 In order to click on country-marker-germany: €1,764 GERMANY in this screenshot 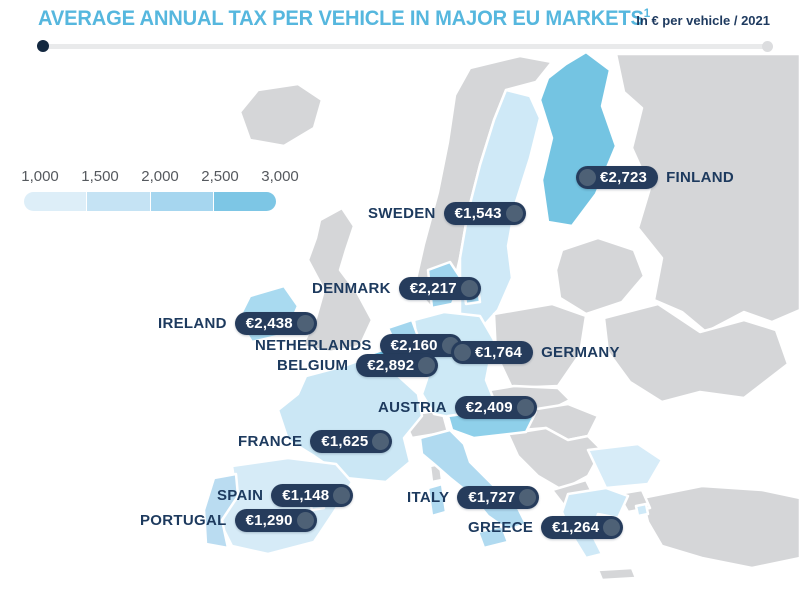, I will do `click(535, 352)`.